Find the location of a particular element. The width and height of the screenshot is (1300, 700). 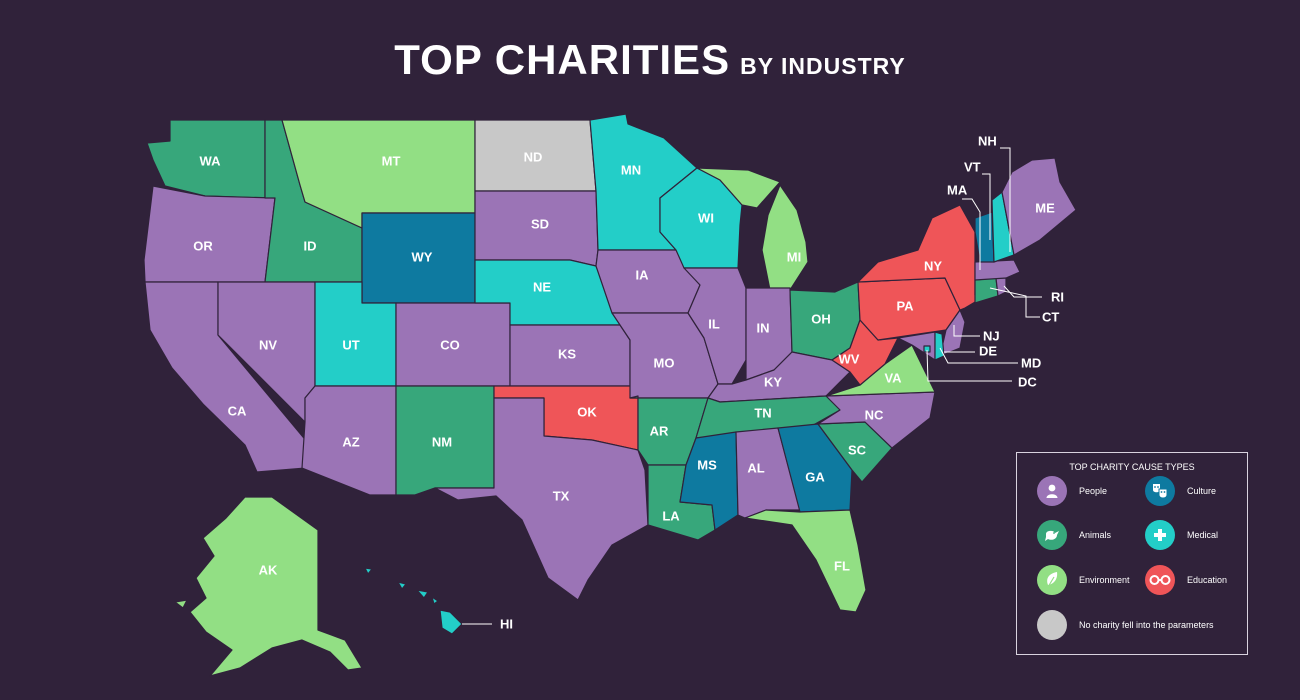

state-or is located at coordinates (209, 234).